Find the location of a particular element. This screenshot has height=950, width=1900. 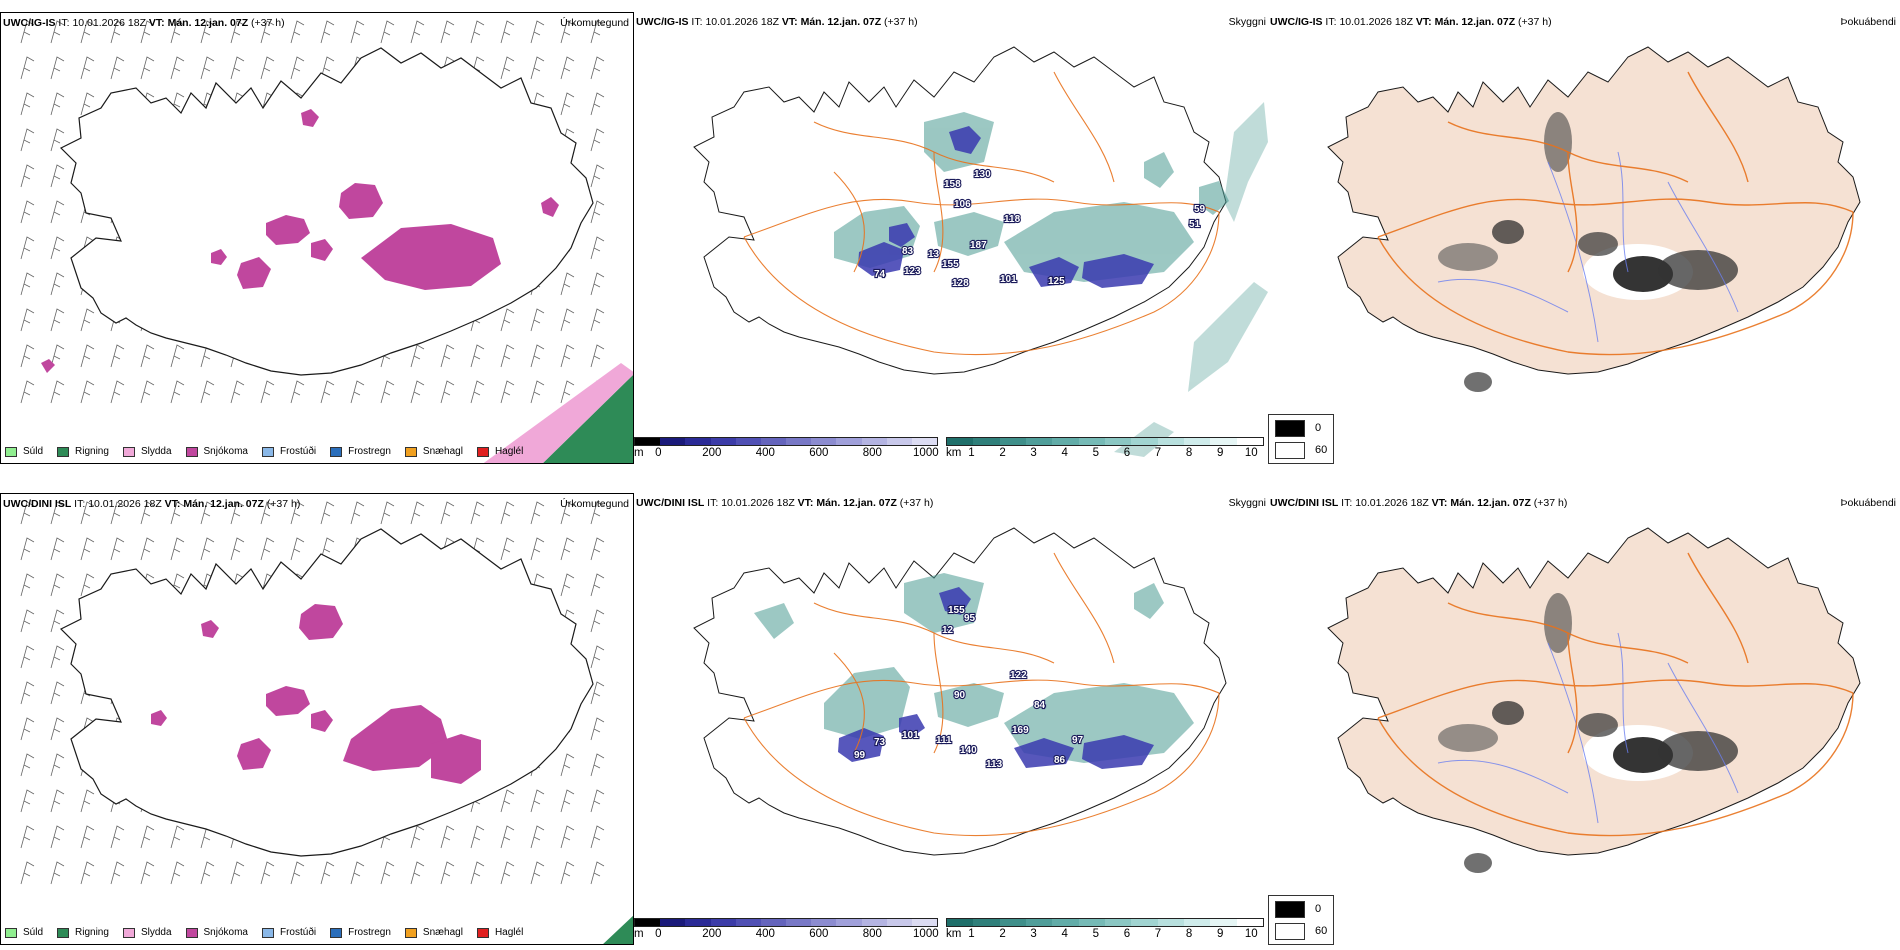

ceiling-label: 111 is located at coordinates (944, 740).